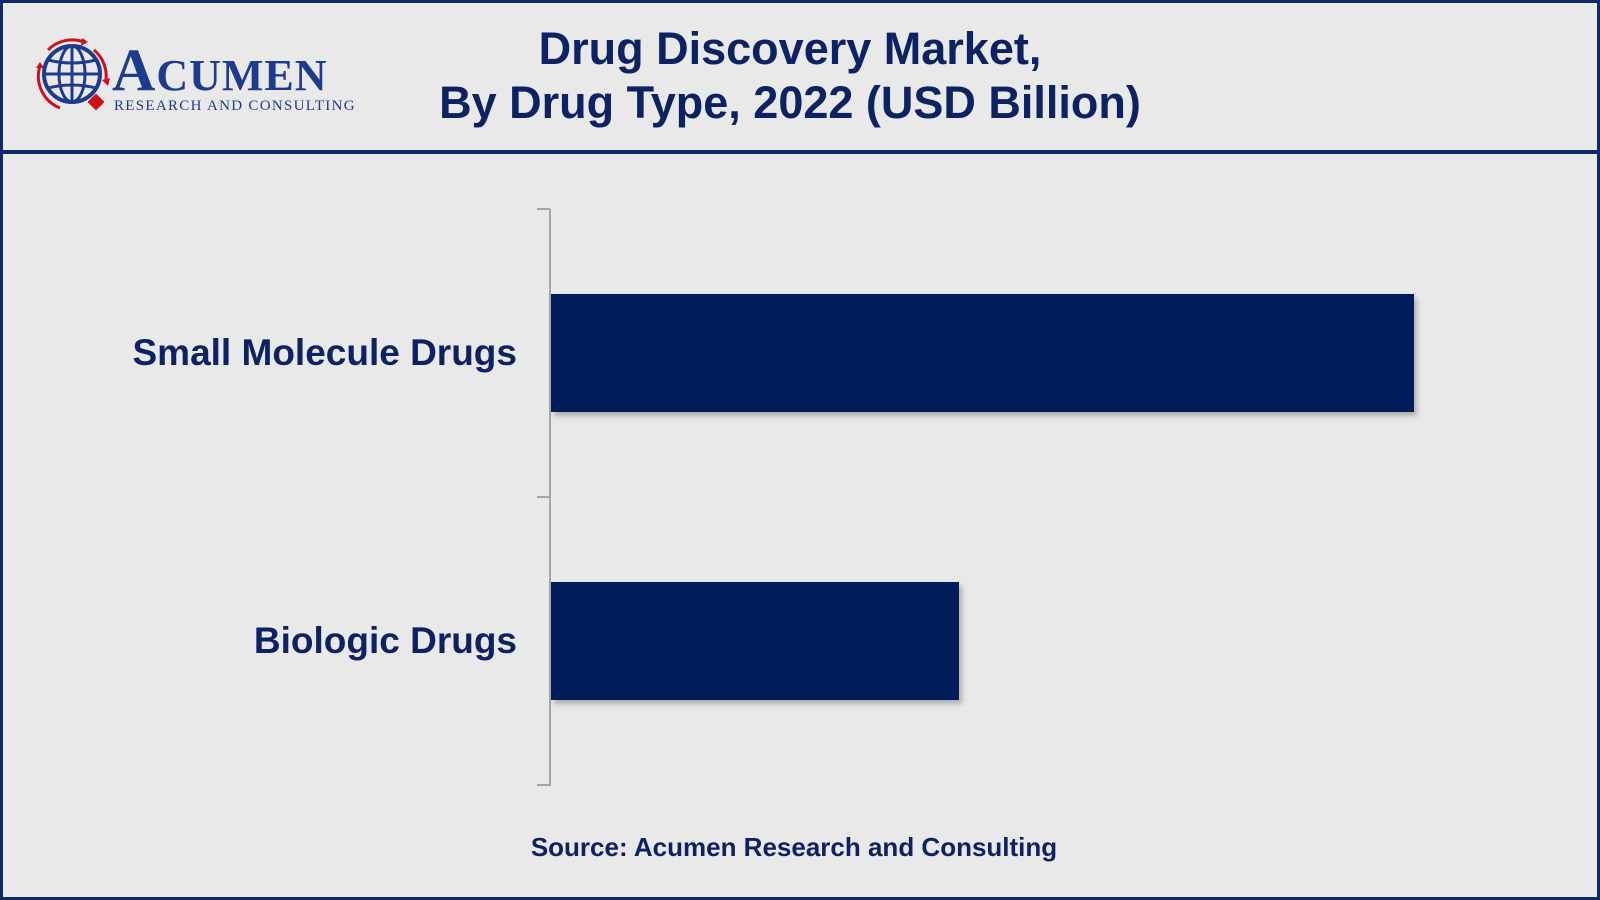 Image resolution: width=1600 pixels, height=900 pixels. What do you see at coordinates (790, 102) in the screenshot?
I see `title-line-2: By Drug Type, 2022 (USD Billion)` at bounding box center [790, 102].